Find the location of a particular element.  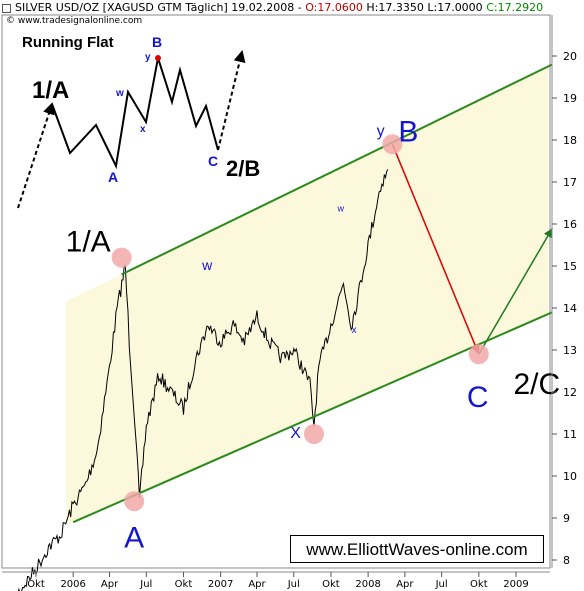

inset-wave-label: x is located at coordinates (143, 129).